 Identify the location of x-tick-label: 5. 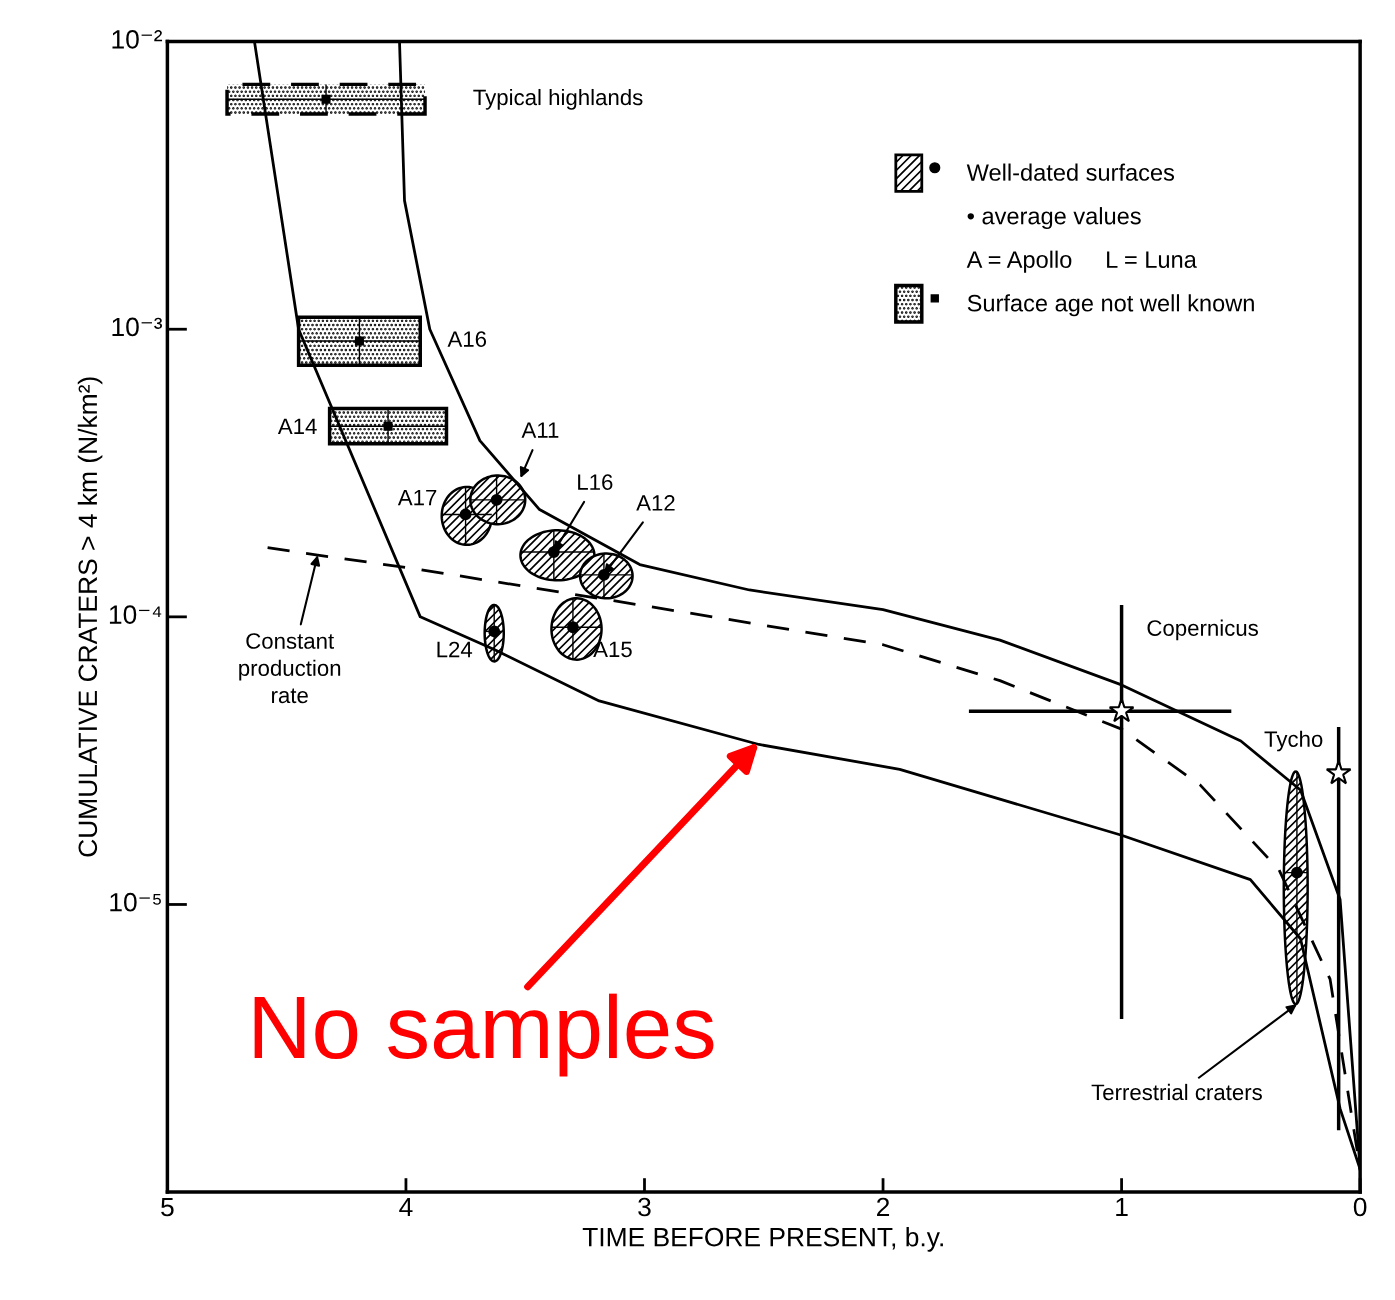
(167, 1207).